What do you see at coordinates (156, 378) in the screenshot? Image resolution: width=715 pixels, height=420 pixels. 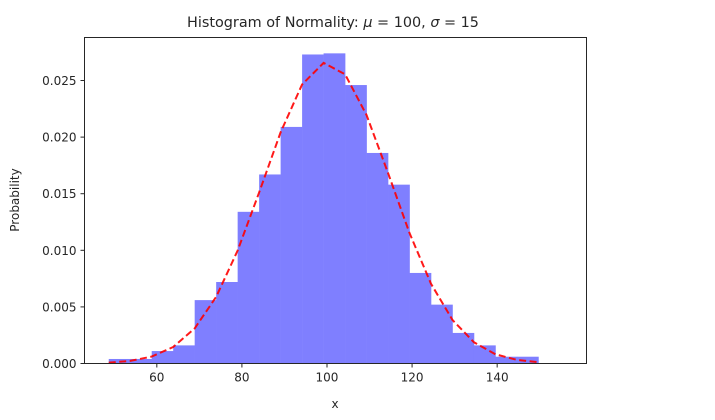 I see `x-tick-label: 60` at bounding box center [156, 378].